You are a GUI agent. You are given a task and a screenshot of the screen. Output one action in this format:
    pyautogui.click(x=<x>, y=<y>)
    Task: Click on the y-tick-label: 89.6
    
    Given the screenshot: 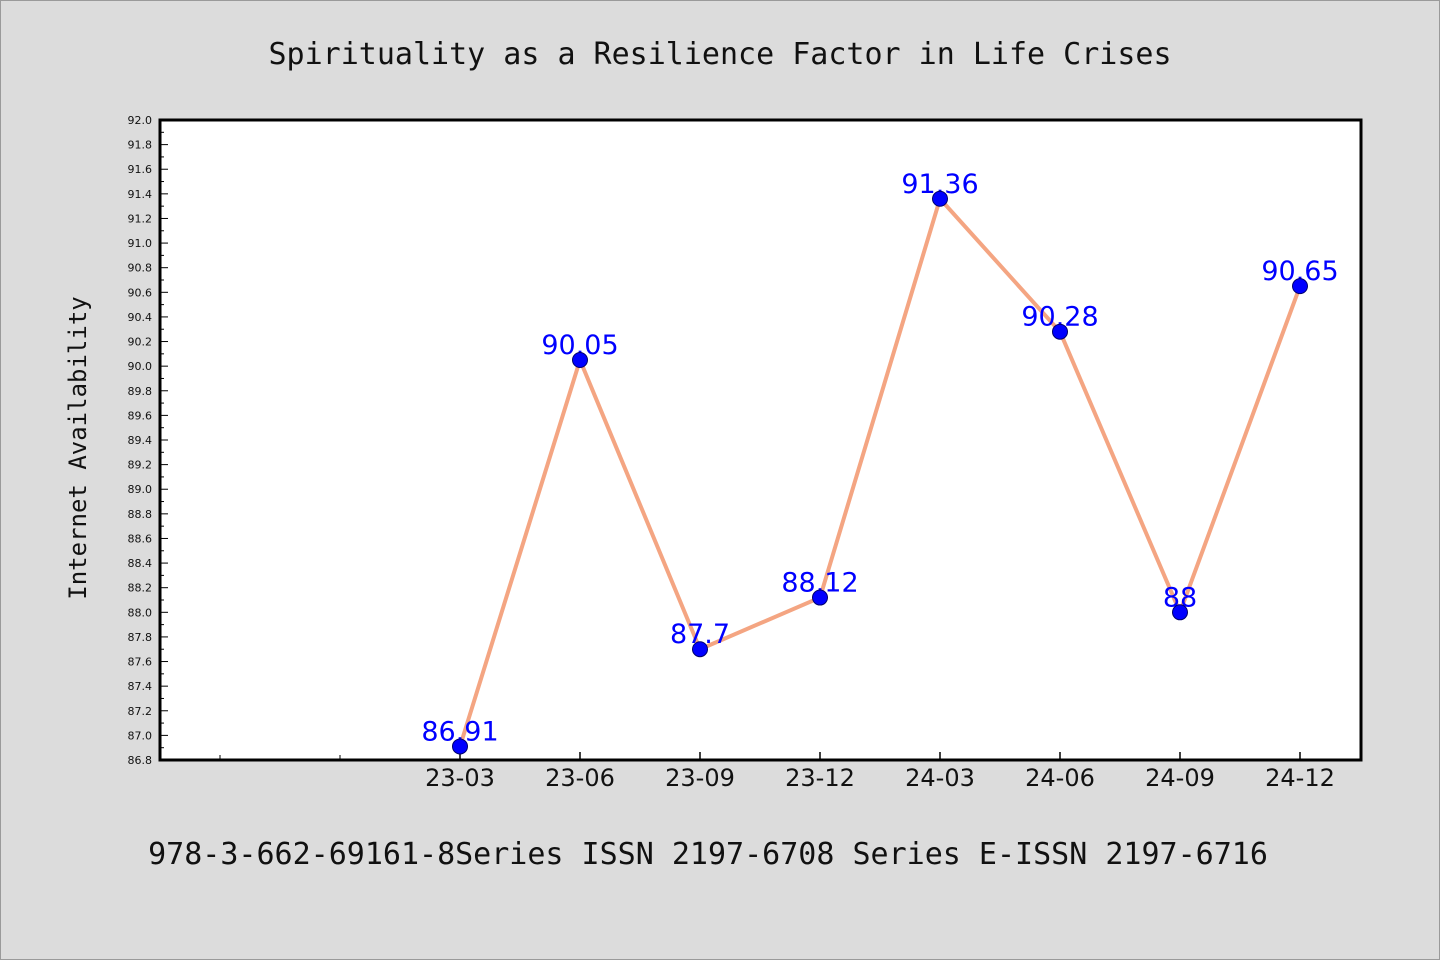 What is the action you would take?
    pyautogui.click(x=140, y=415)
    